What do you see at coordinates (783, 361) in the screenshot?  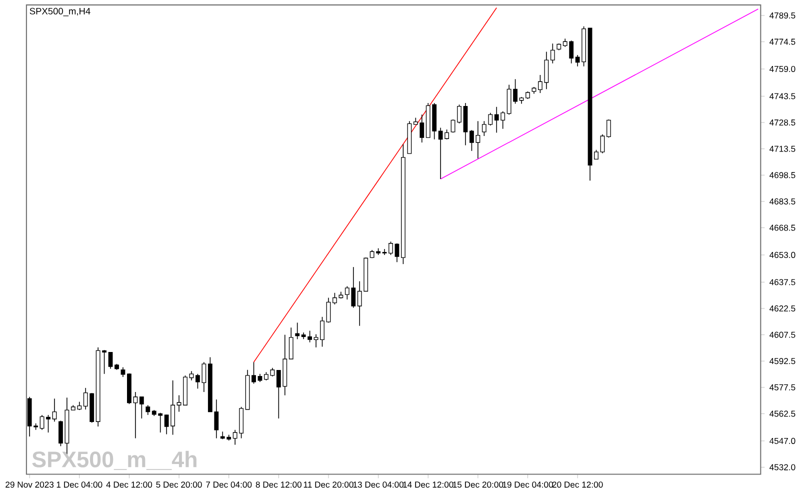 I see `y-tick-label: 4592.5` at bounding box center [783, 361].